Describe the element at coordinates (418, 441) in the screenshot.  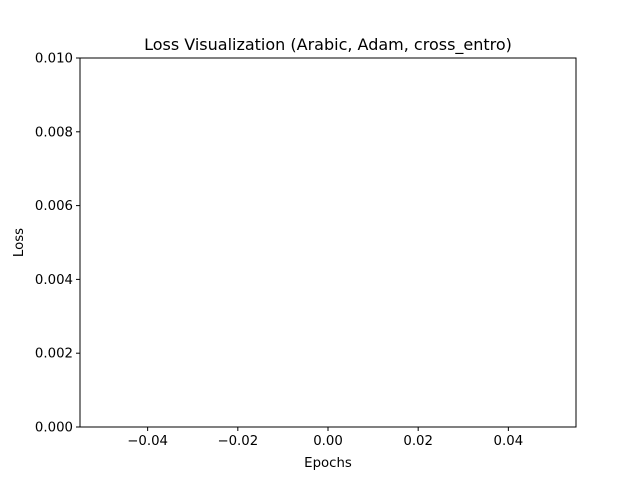
I see `x-tick-label: 0.02` at that location.